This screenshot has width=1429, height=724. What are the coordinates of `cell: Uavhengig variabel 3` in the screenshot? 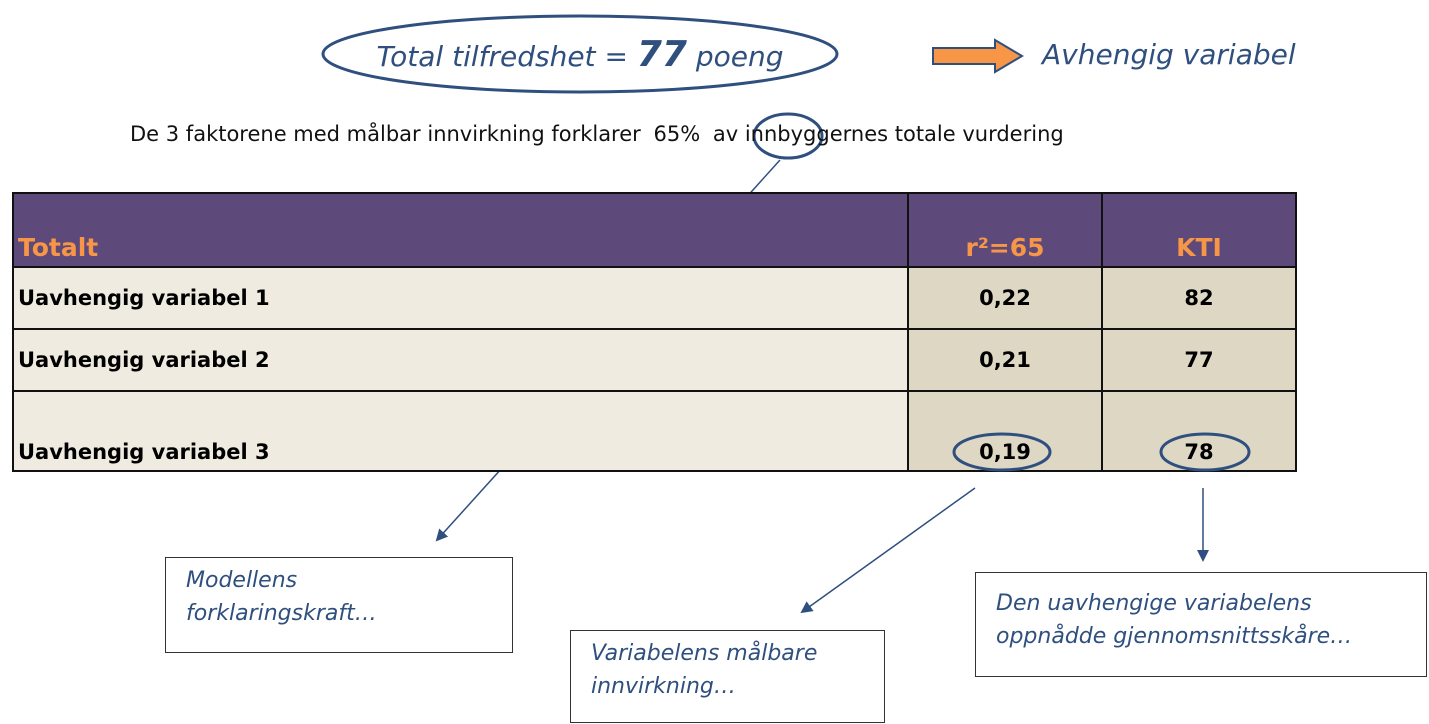 It's located at (460, 431).